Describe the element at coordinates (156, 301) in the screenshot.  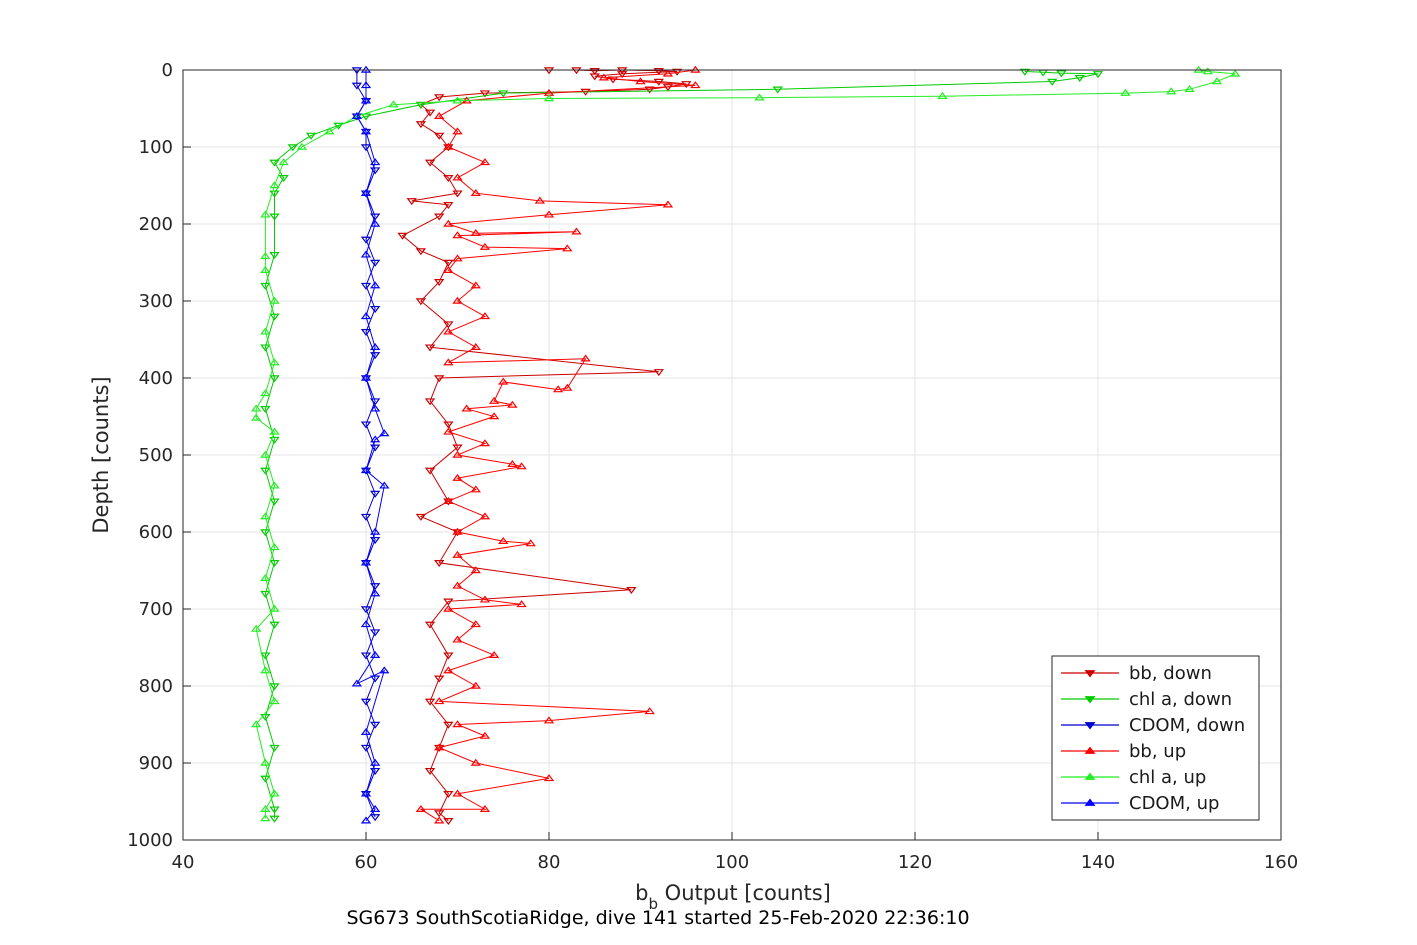
I see `y-tick-label: 300` at that location.